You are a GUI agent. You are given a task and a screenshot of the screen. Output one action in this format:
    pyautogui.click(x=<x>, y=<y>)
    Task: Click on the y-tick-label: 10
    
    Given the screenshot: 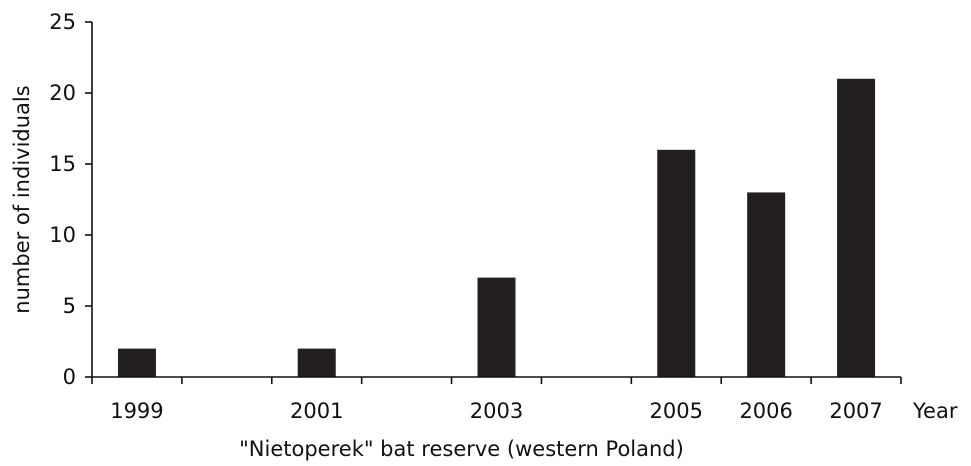 What is the action you would take?
    pyautogui.click(x=62, y=235)
    